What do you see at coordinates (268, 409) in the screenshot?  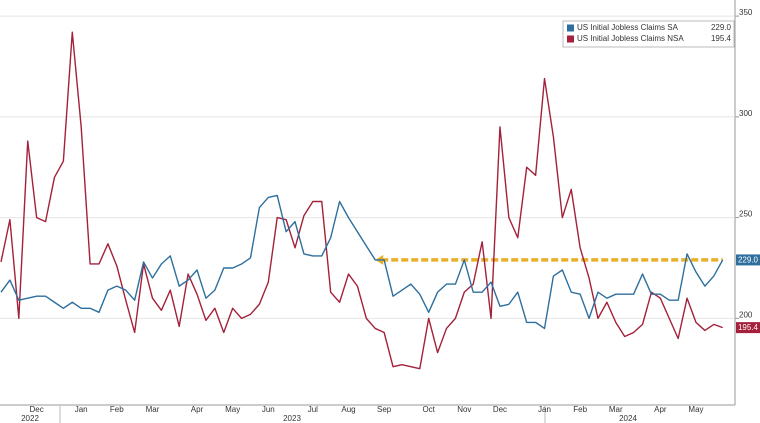 I see `x-tick-label: Jun` at bounding box center [268, 409].